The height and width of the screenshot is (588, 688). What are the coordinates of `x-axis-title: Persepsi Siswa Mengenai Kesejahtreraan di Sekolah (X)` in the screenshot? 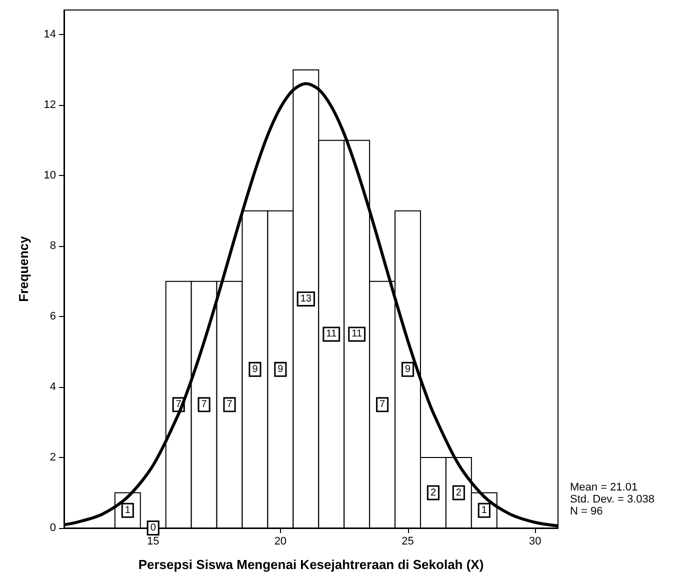 It's located at (311, 564).